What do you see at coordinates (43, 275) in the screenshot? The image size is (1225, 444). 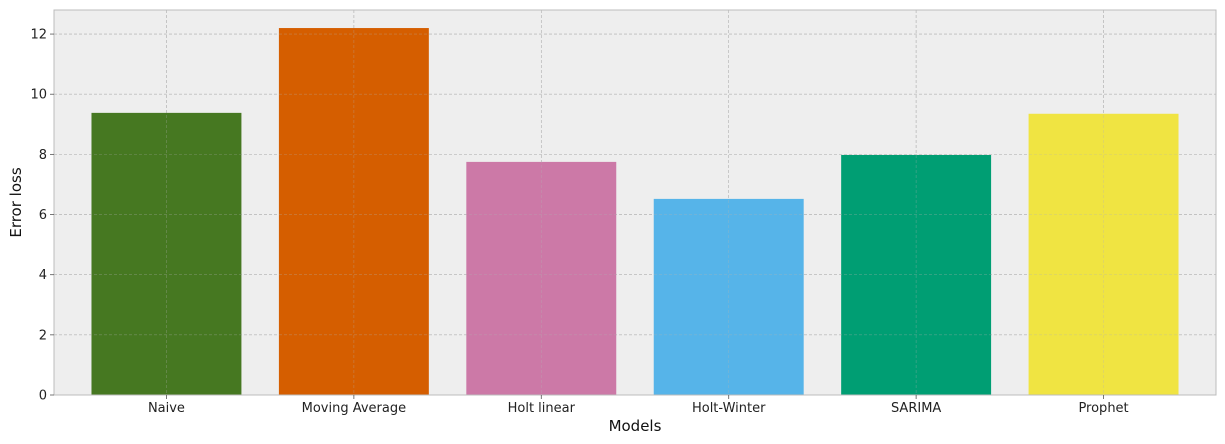 I see `y-tick-label: 4` at bounding box center [43, 275].